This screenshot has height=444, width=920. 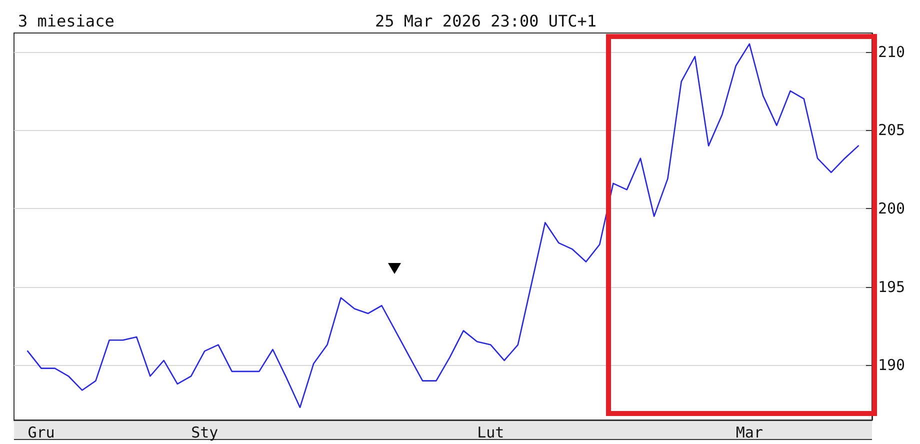 What do you see at coordinates (749, 433) in the screenshot?
I see `x-tick-label: Mar` at bounding box center [749, 433].